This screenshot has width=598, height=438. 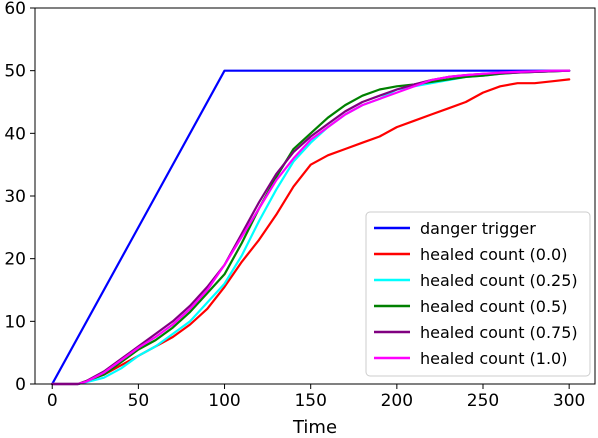 I want to click on legend-label: healed count (0.5), so click(x=493, y=306).